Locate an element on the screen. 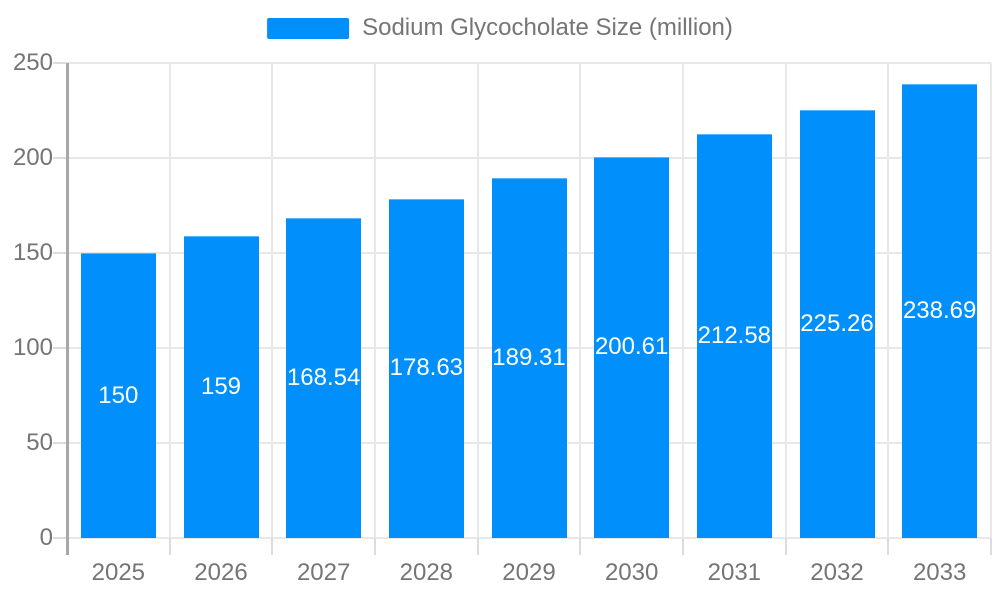 The image size is (1000, 600). y-axis-label: 200 is located at coordinates (32, 157).